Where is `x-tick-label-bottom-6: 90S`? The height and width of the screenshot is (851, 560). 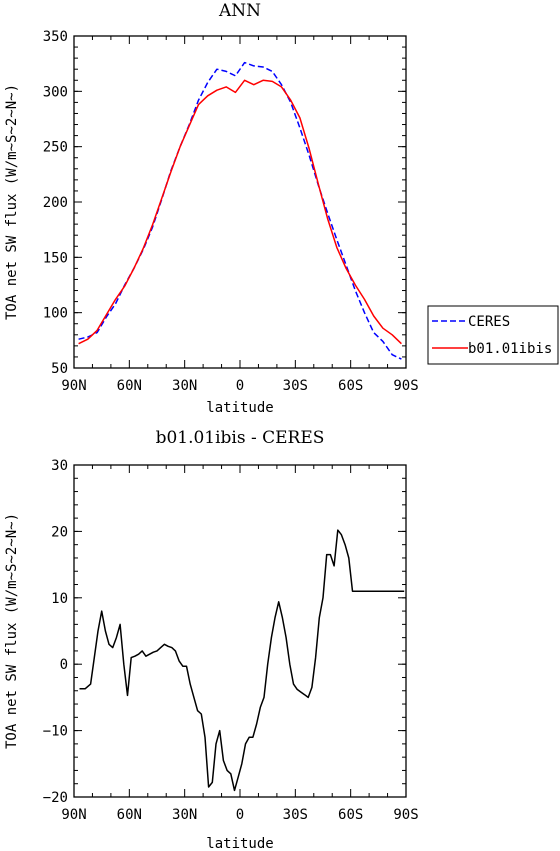 x-tick-label-bottom-6: 90S is located at coordinates (405, 815).